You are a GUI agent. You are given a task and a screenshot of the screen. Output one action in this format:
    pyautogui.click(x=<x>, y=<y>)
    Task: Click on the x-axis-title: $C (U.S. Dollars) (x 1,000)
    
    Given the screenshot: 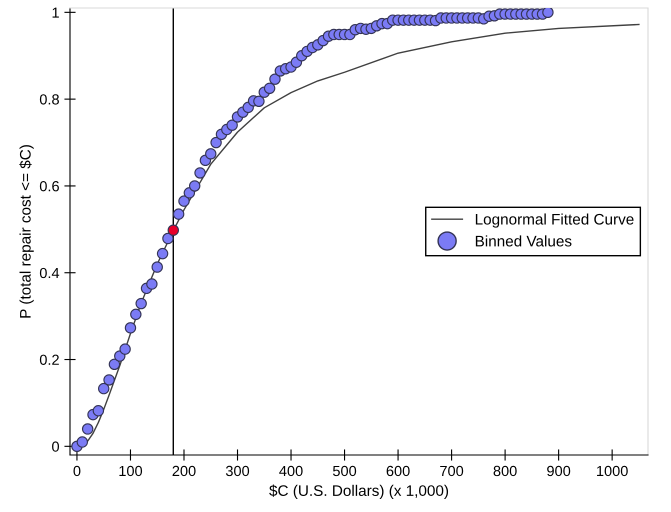 What is the action you would take?
    pyautogui.click(x=358, y=492)
    